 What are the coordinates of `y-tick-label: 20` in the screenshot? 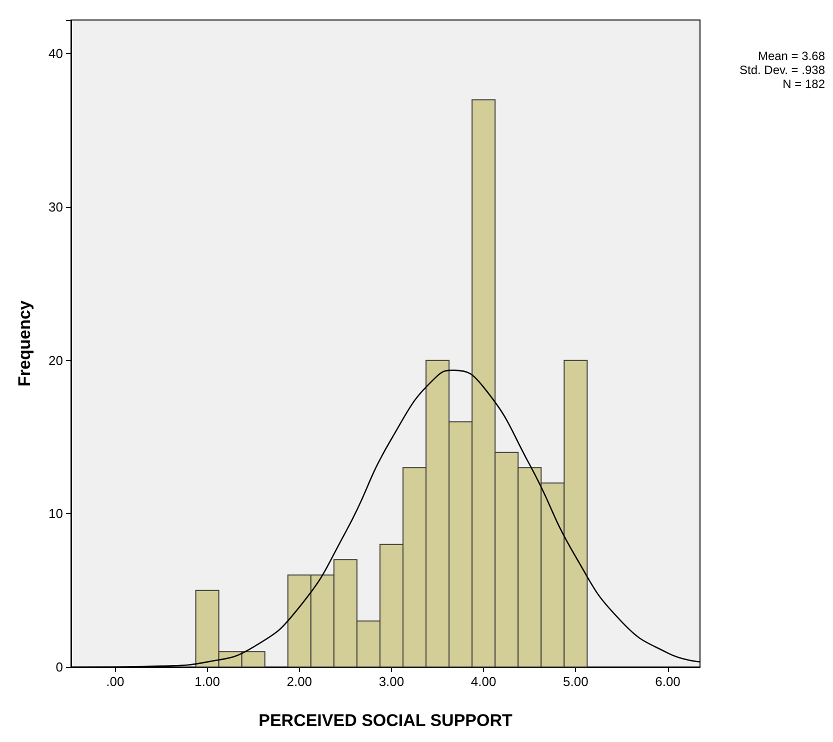 It's located at (55, 360).